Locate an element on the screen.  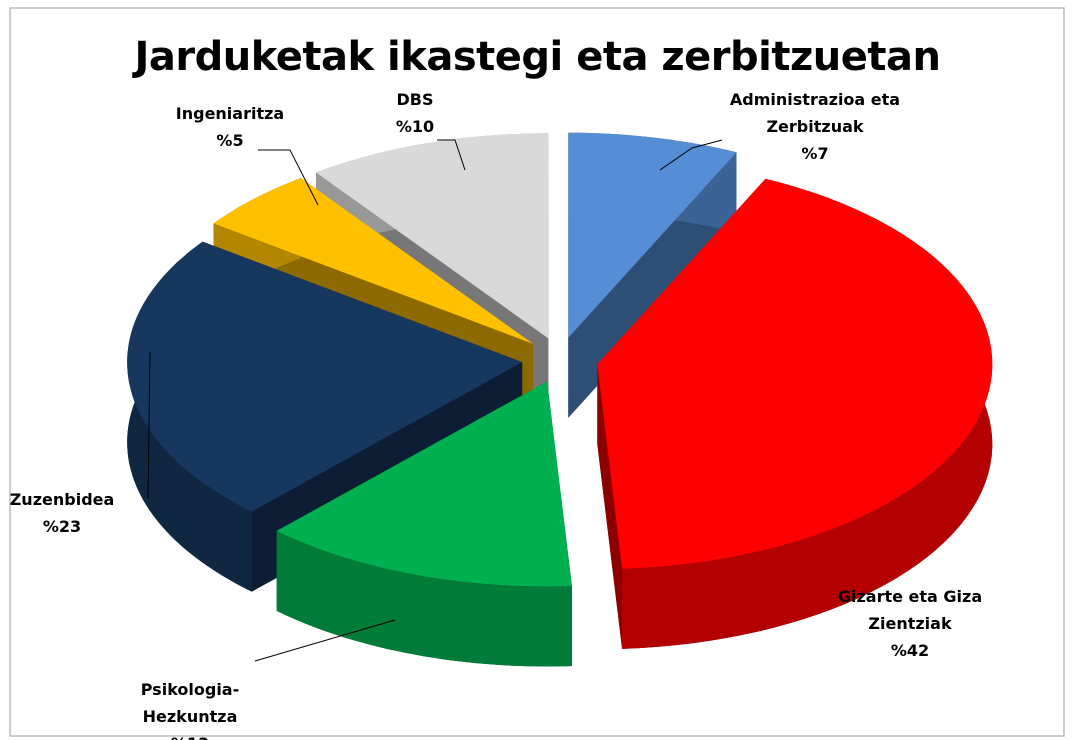
category-label: Ingeniaritza is located at coordinates (230, 113).